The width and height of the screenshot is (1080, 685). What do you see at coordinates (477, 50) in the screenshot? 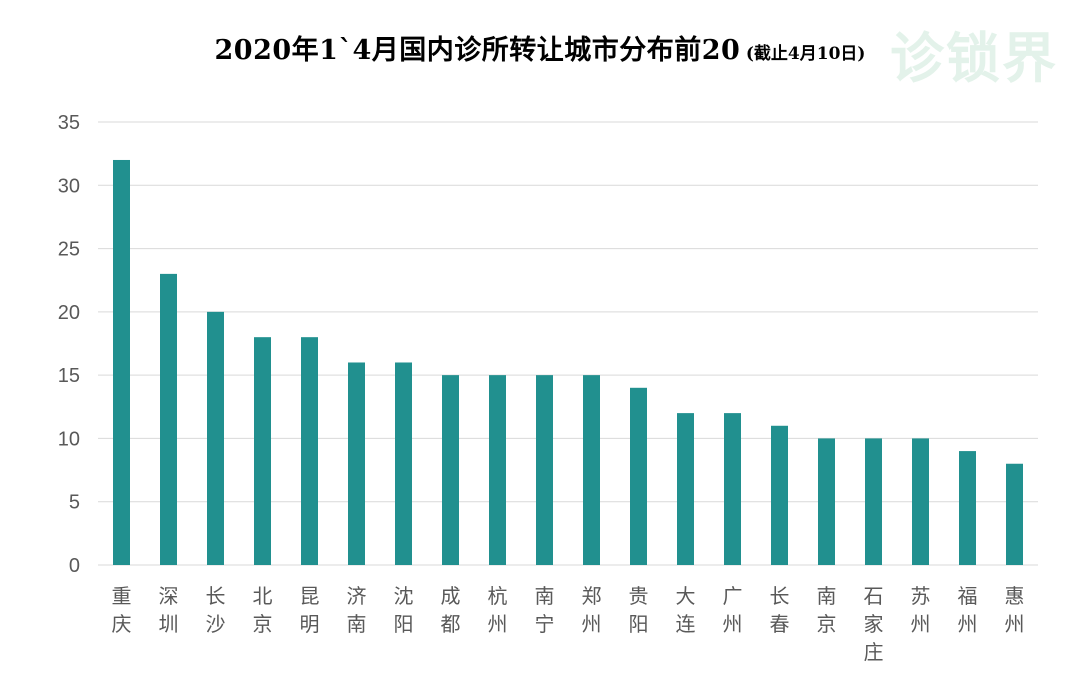
I see `chart-title-main: 2020年1`4月国内诊所转让城市分布前20` at bounding box center [477, 50].